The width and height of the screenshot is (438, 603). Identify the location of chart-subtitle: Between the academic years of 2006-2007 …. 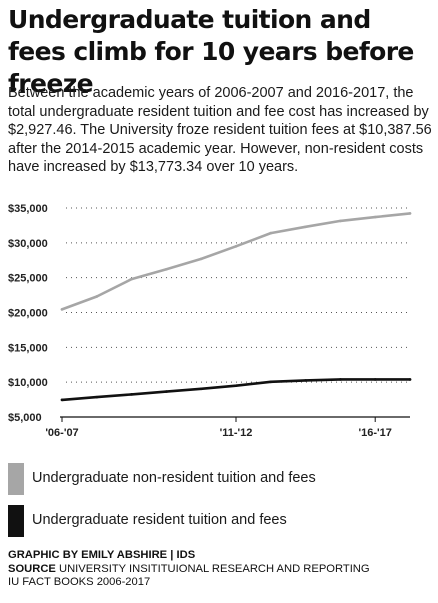
(220, 130).